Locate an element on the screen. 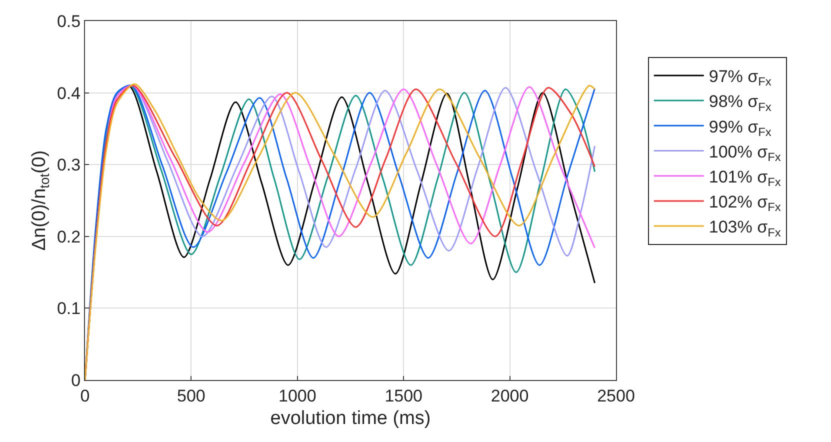  y-tick-label: 0.1 is located at coordinates (68, 308).